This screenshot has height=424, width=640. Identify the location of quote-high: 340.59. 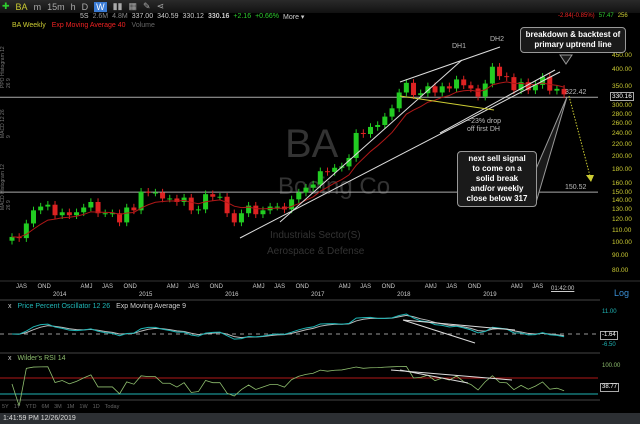
(168, 16).